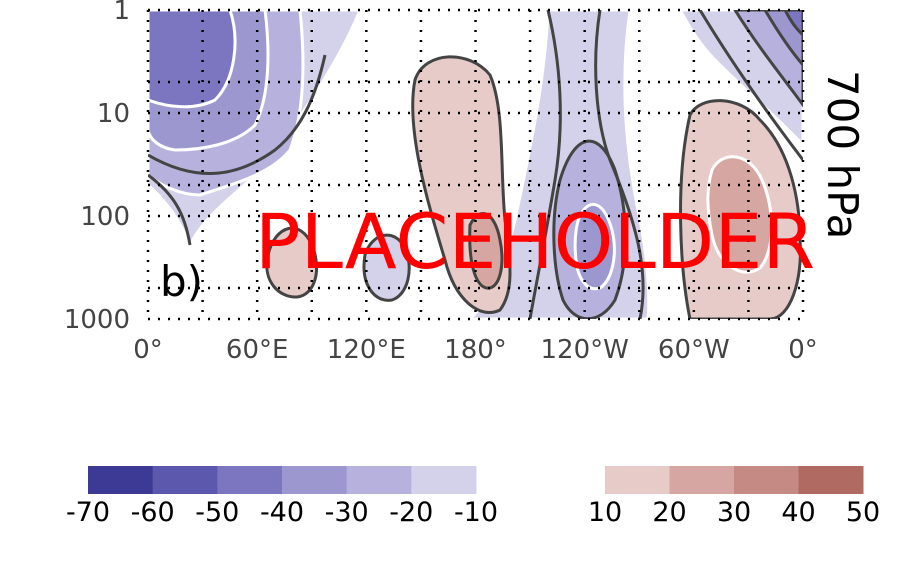  Describe the element at coordinates (113, 114) in the screenshot. I see `y-tick-label: 10` at that location.